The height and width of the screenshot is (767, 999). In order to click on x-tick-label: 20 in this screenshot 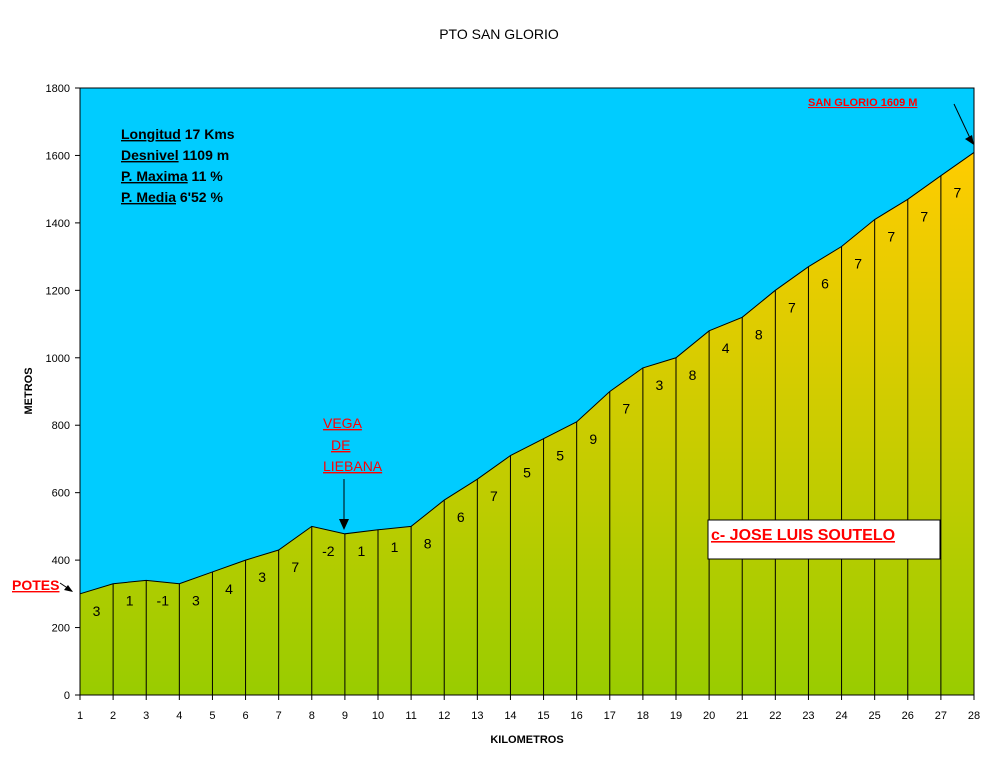, I will do `click(709, 716)`.